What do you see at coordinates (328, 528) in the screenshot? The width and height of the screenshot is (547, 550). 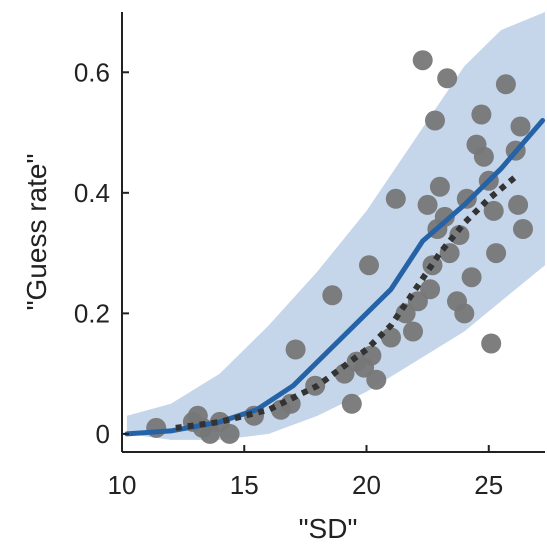 I see `x-axis-label: "SD"` at bounding box center [328, 528].